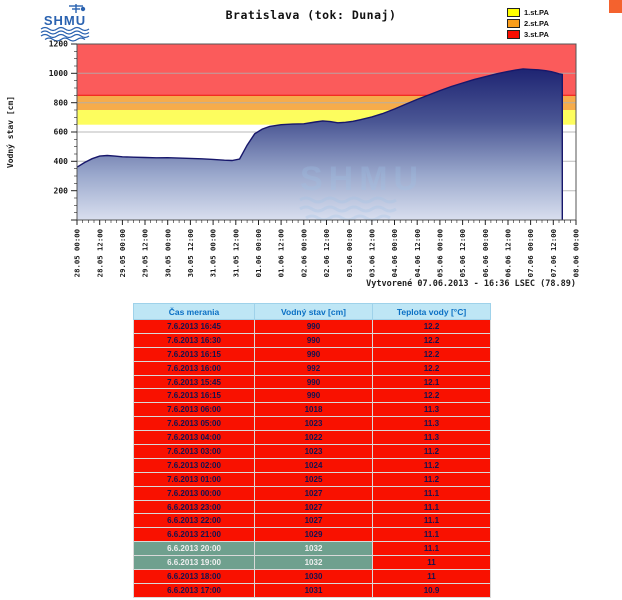 Image resolution: width=622 pixels, height=600 pixels. Describe the element at coordinates (362, 179) in the screenshot. I see `svg-text: SHMU` at that location.